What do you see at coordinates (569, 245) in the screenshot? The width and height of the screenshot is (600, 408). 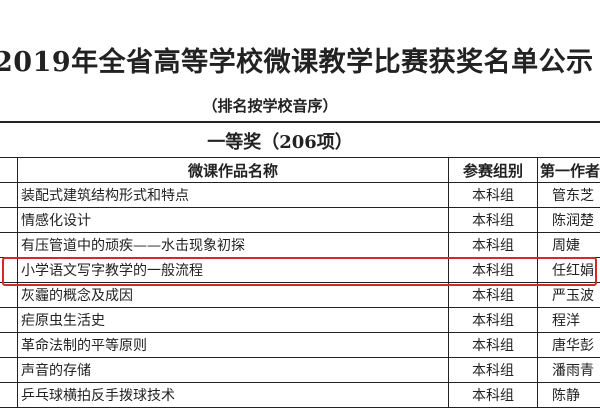 I see `author-cell: 周婕` at bounding box center [569, 245].